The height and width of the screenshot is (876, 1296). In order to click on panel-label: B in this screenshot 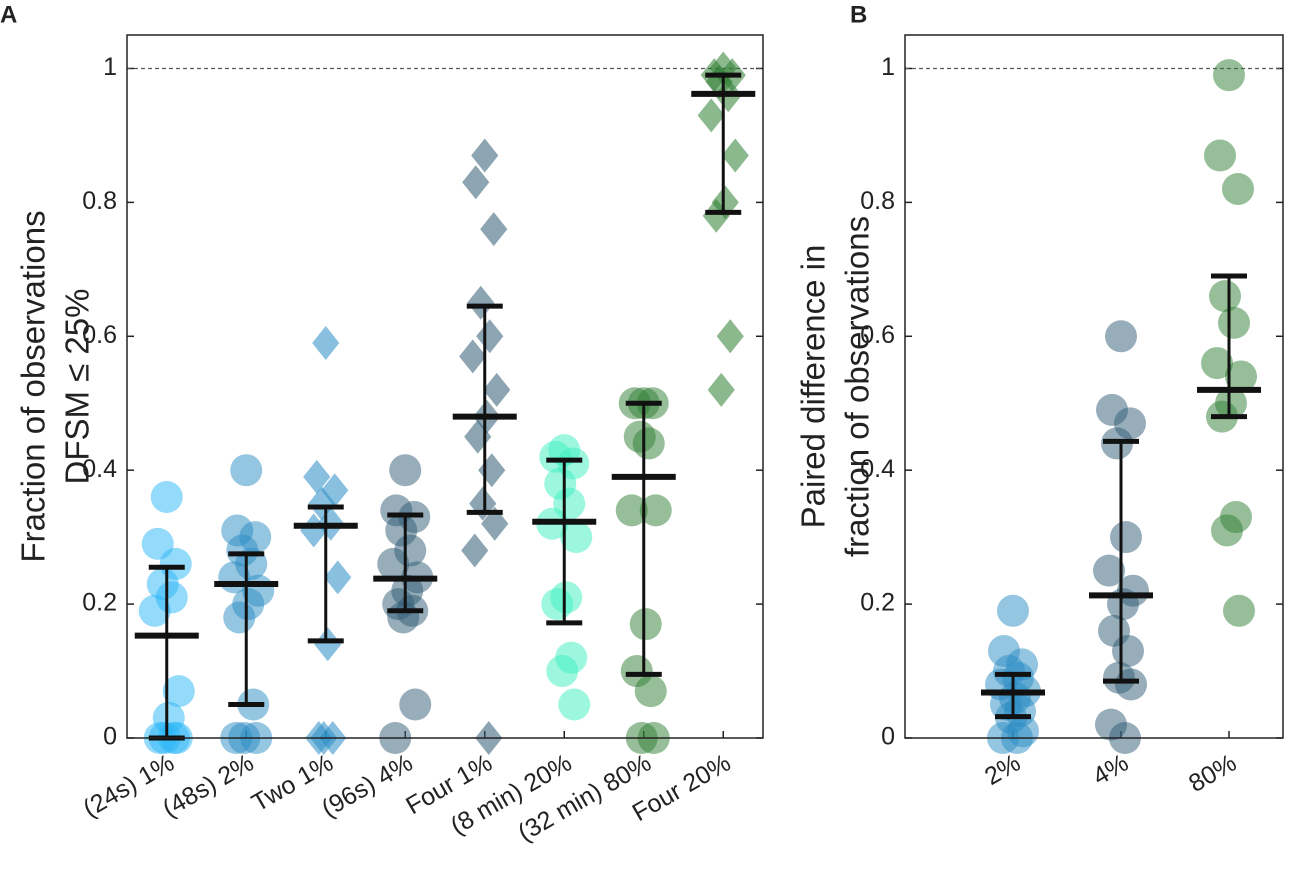, I will do `click(858, 14)`.